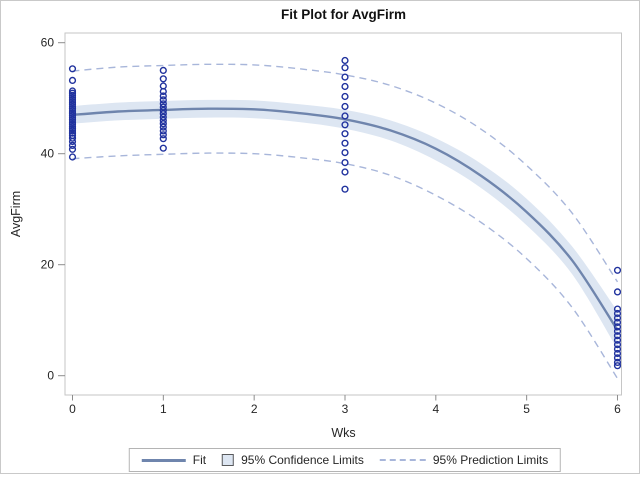 Image resolution: width=640 pixels, height=480 pixels. Describe the element at coordinates (72, 409) in the screenshot. I see `x-tick-label: 0` at that location.